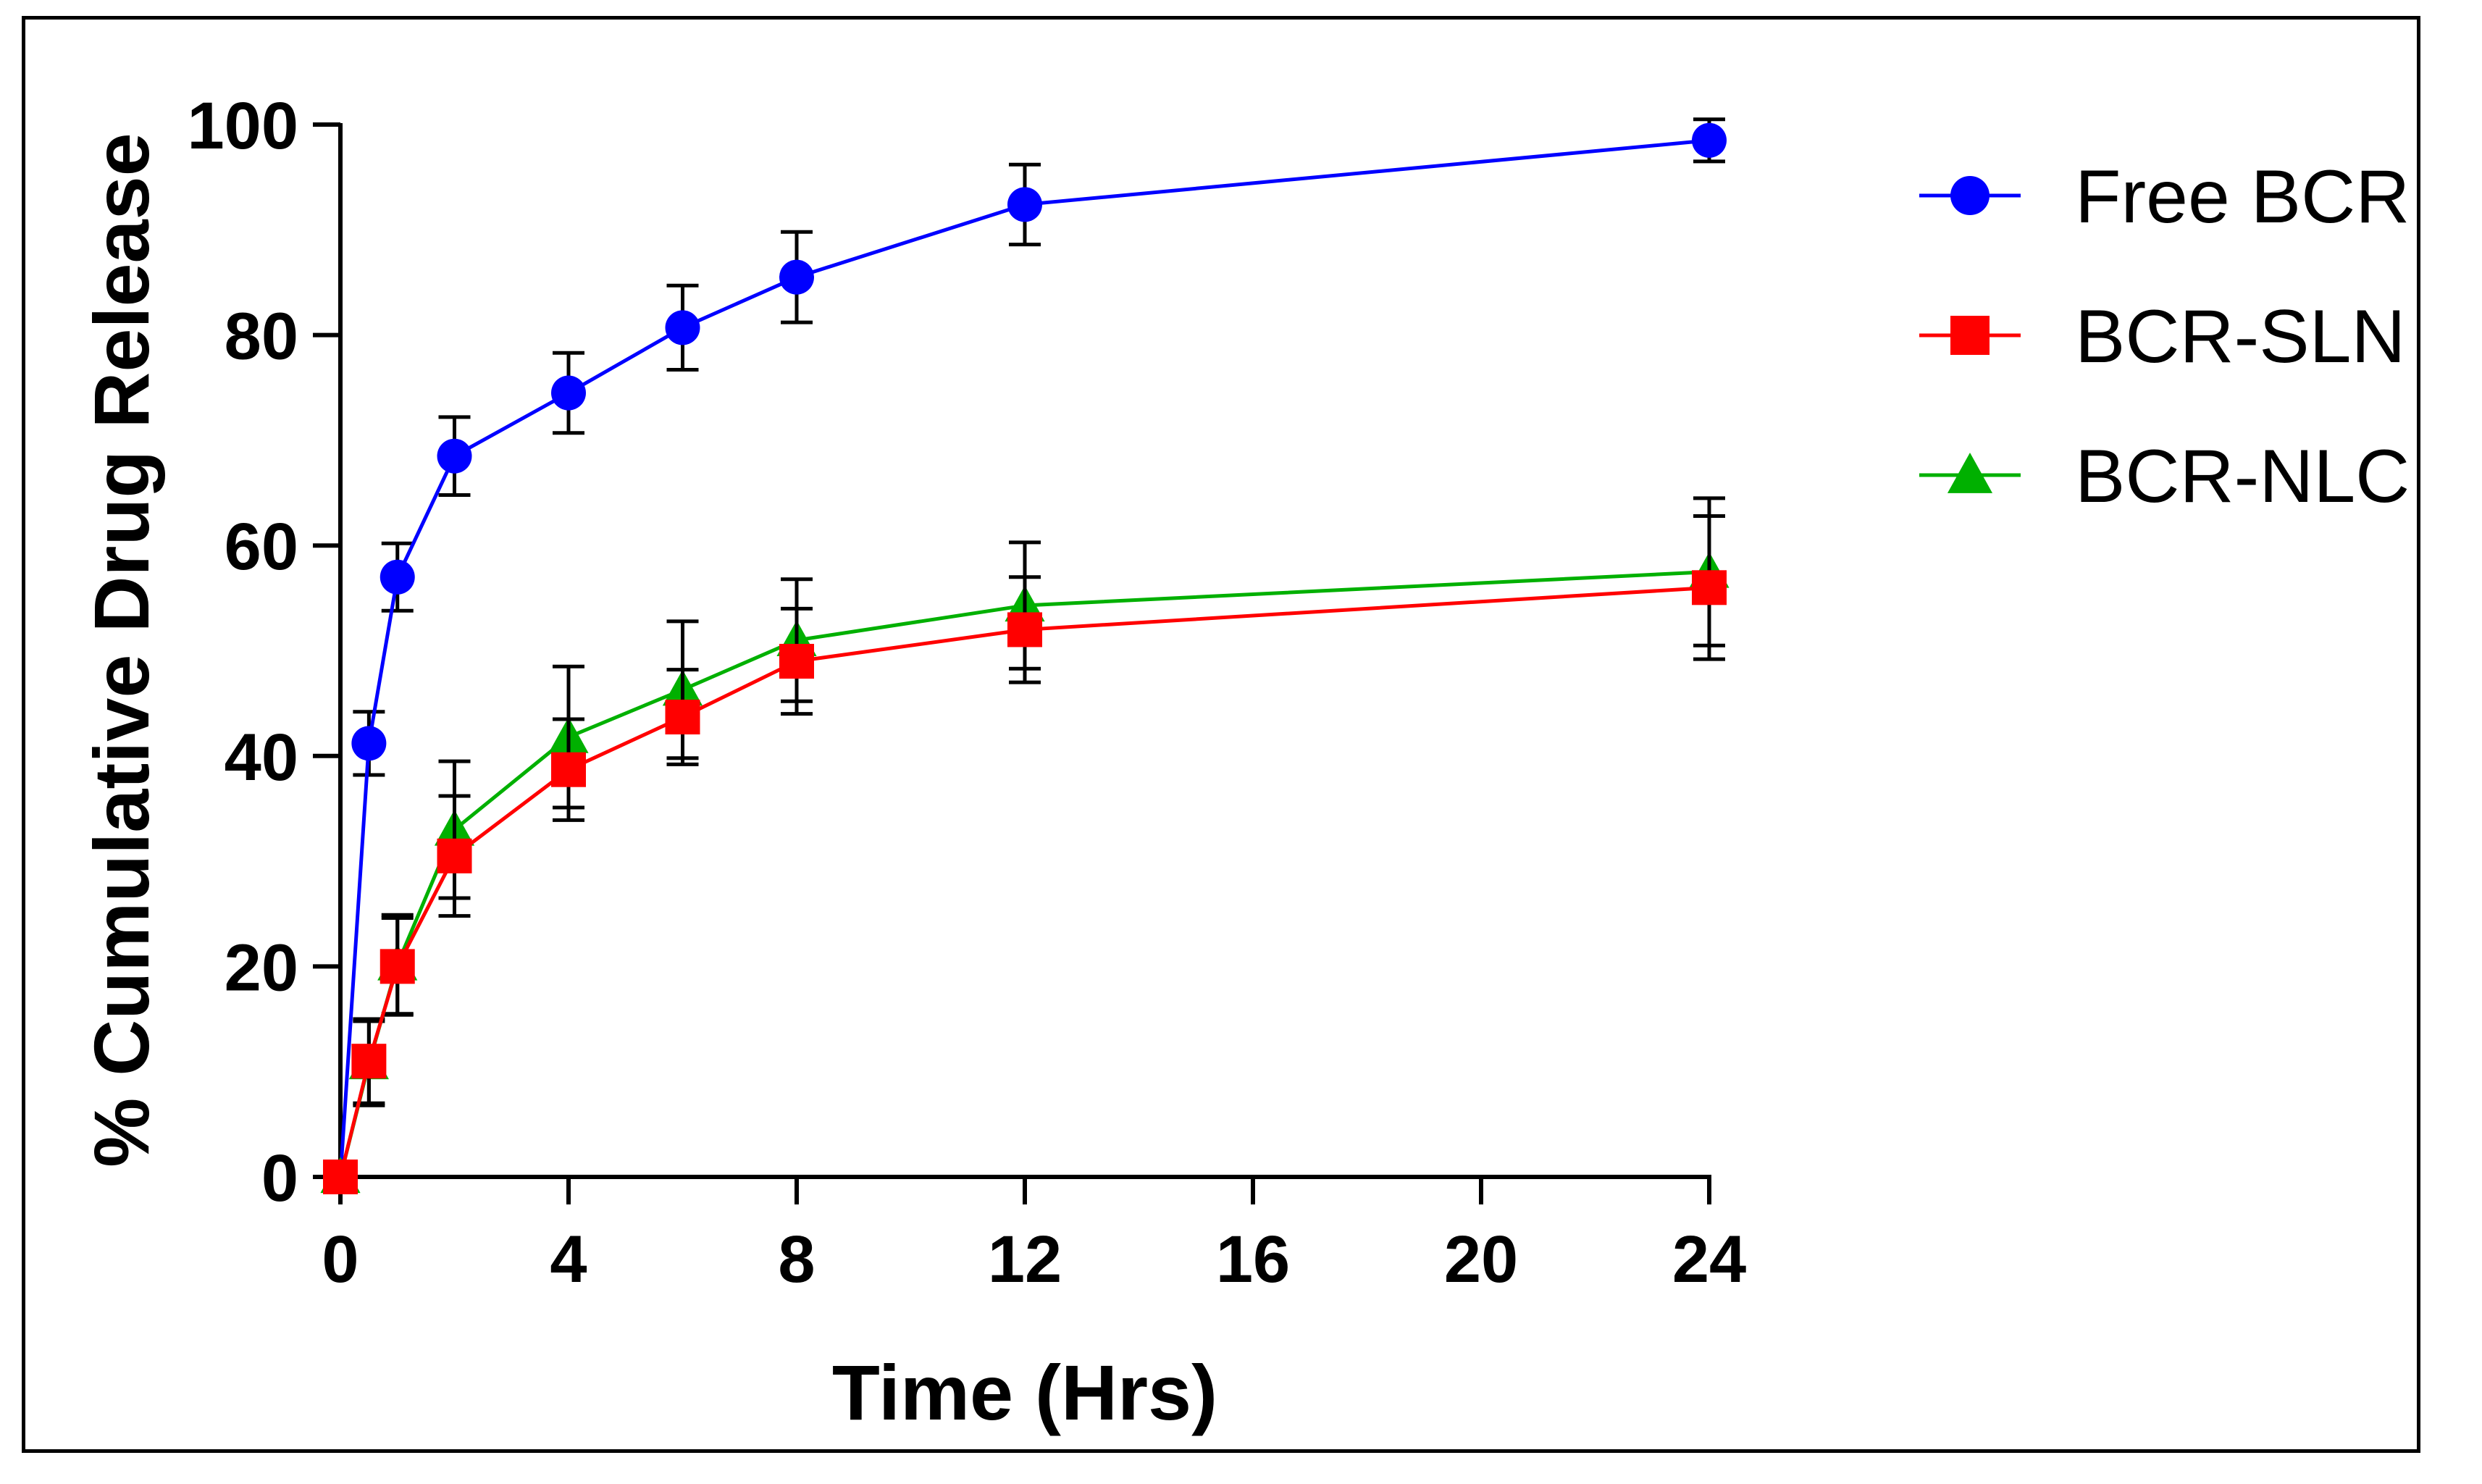 Image resolution: width=2482 pixels, height=1484 pixels. I want to click on y-tick-label: 40, so click(261, 758).